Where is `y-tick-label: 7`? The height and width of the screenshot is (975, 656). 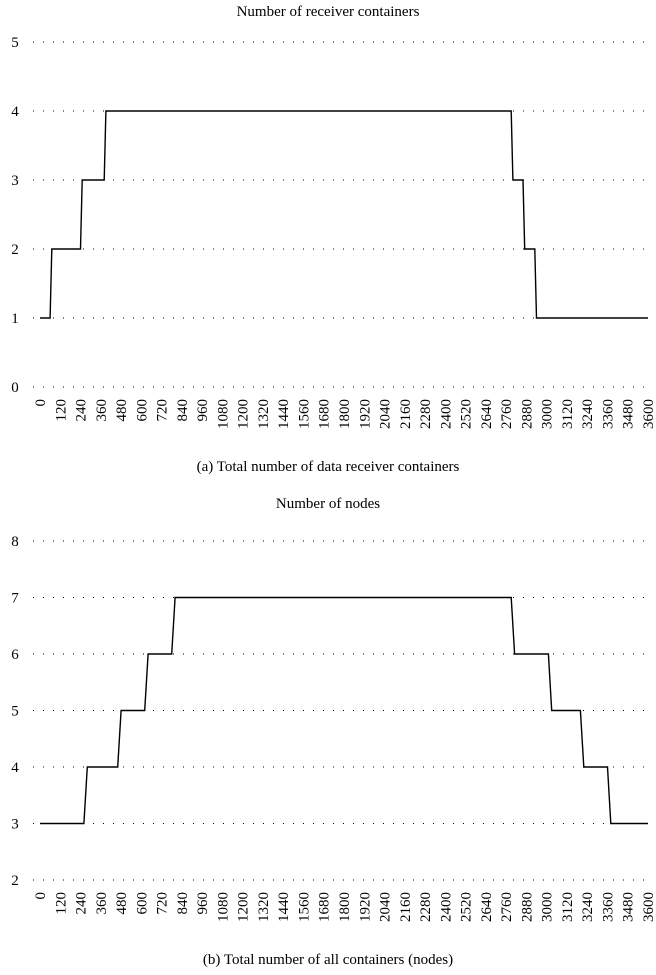 y-tick-label: 7 is located at coordinates (15, 599).